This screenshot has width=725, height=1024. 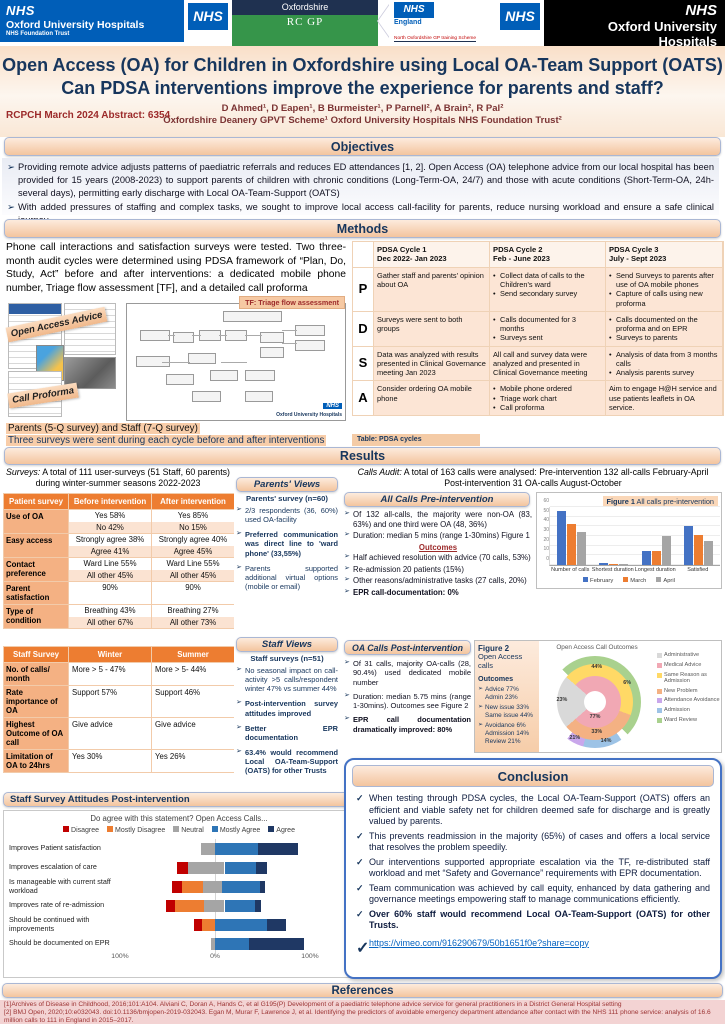 What do you see at coordinates (215, 956) in the screenshot?
I see `x-axis-label: 0%` at bounding box center [215, 956].